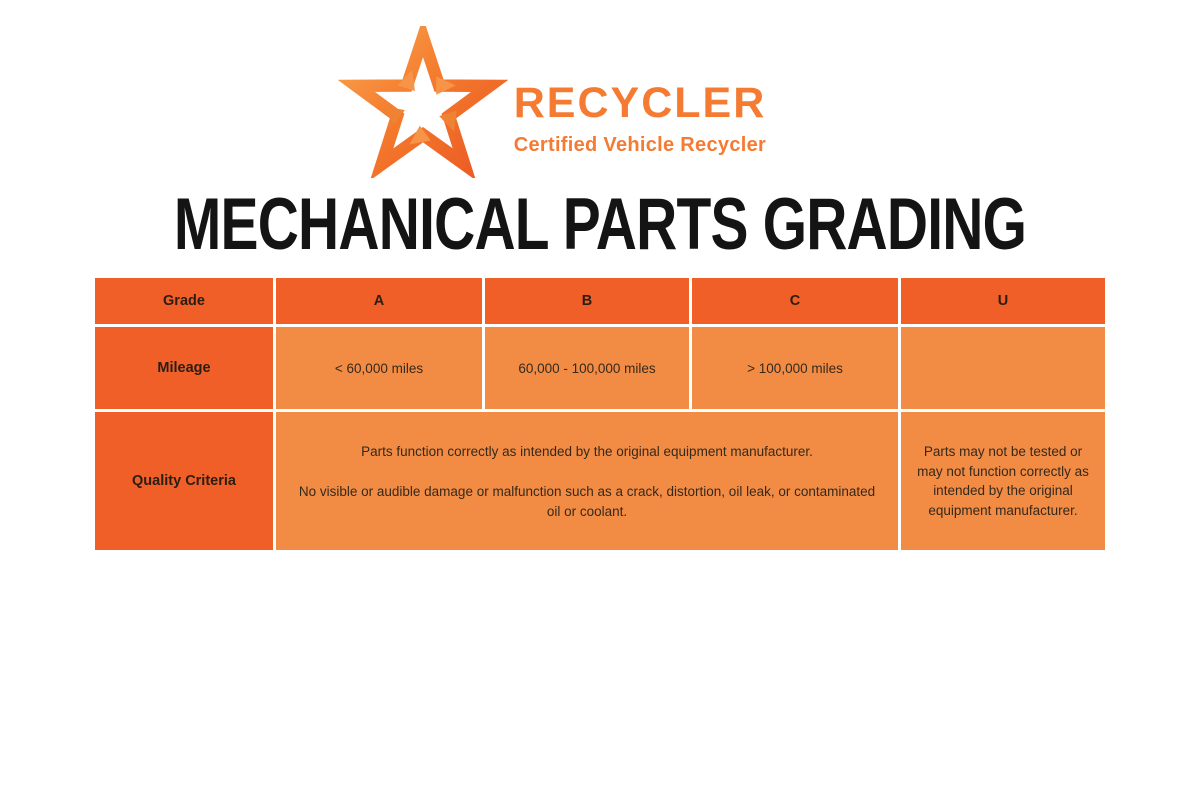 This screenshot has height=800, width=1200. I want to click on brand-tagline: Certified Vehicle Recycler, so click(640, 145).